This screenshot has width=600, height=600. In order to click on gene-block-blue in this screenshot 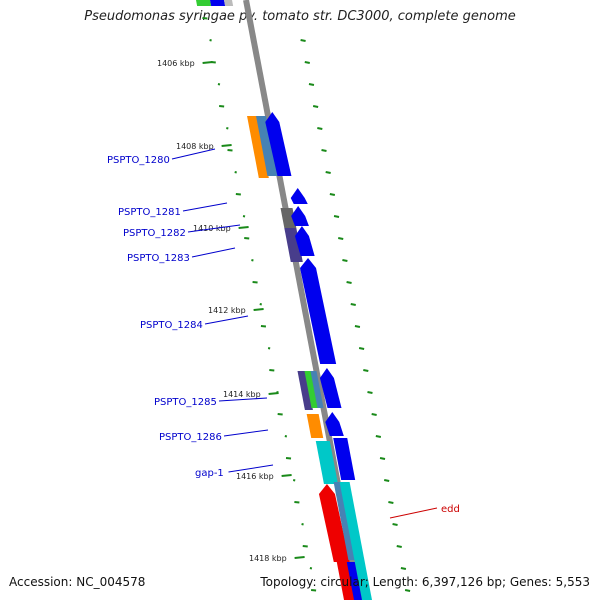, I will do `click(218, 3)`.